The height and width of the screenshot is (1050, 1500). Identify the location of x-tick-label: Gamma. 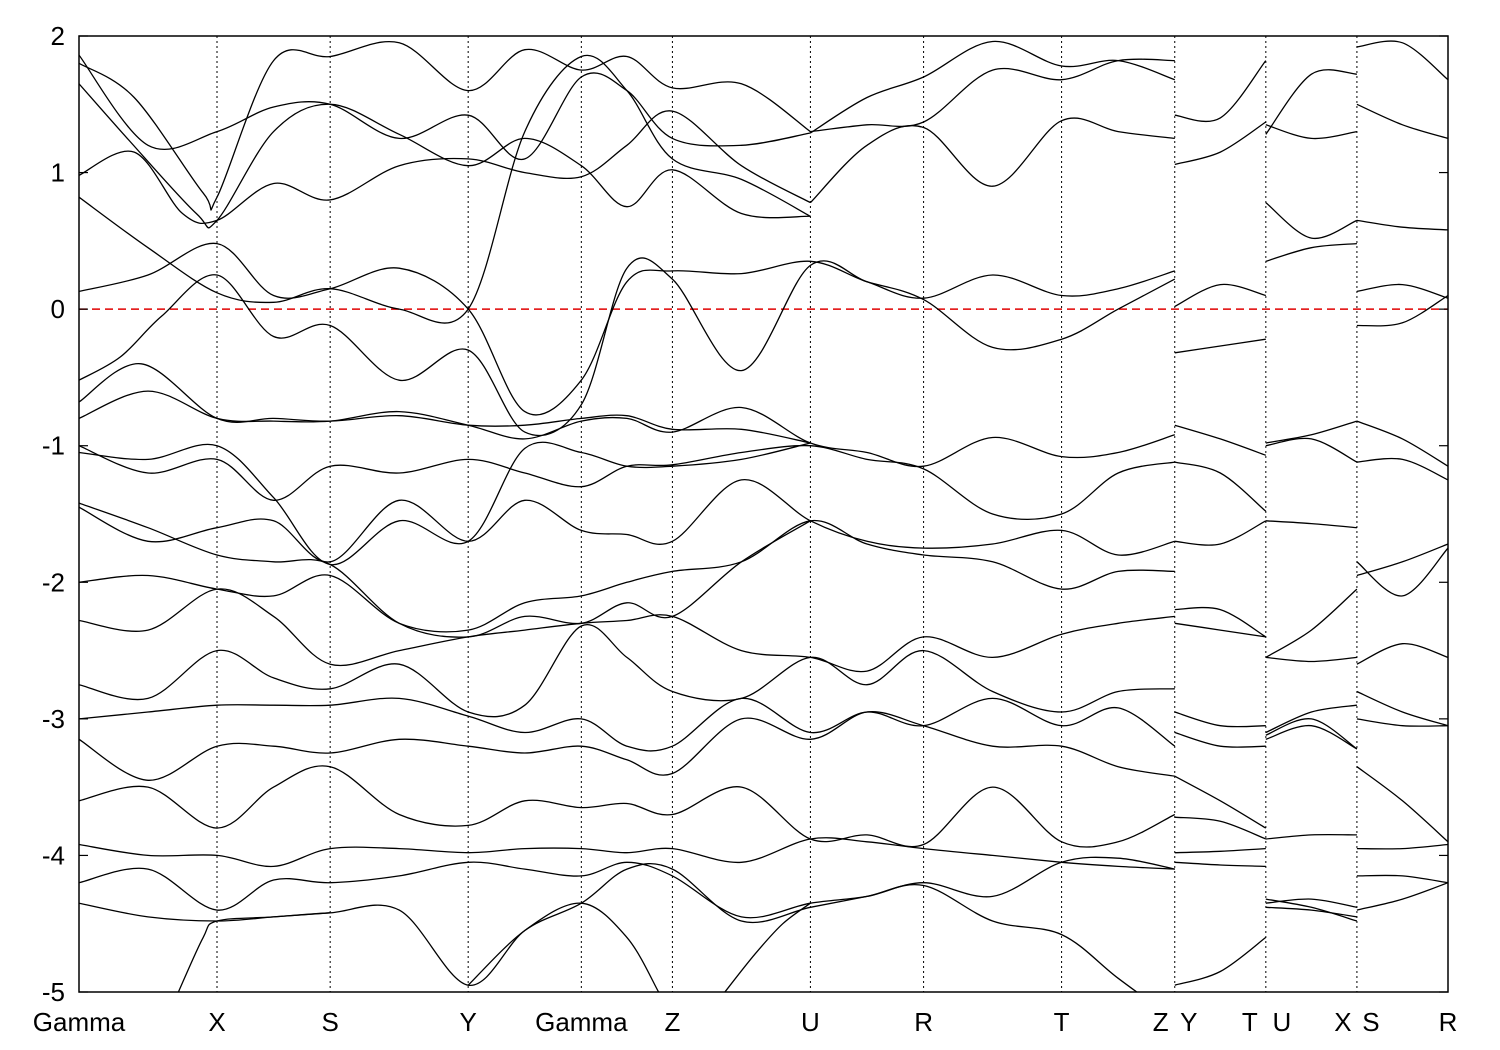
(79, 1022).